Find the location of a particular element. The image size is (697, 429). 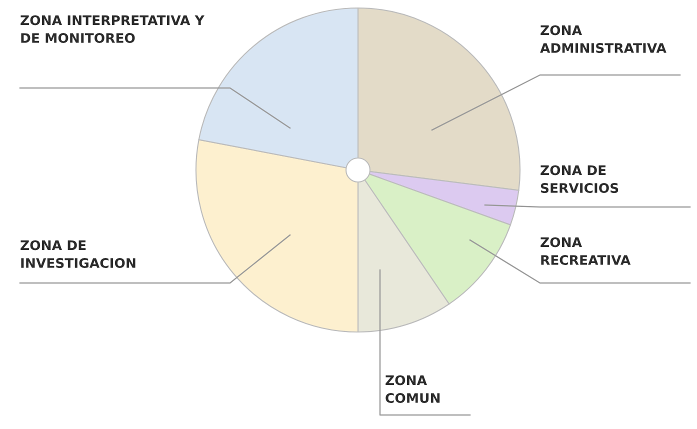

slice-label: ZONA INTERPRETATIVA Y DE MONITOREO is located at coordinates (112, 29).